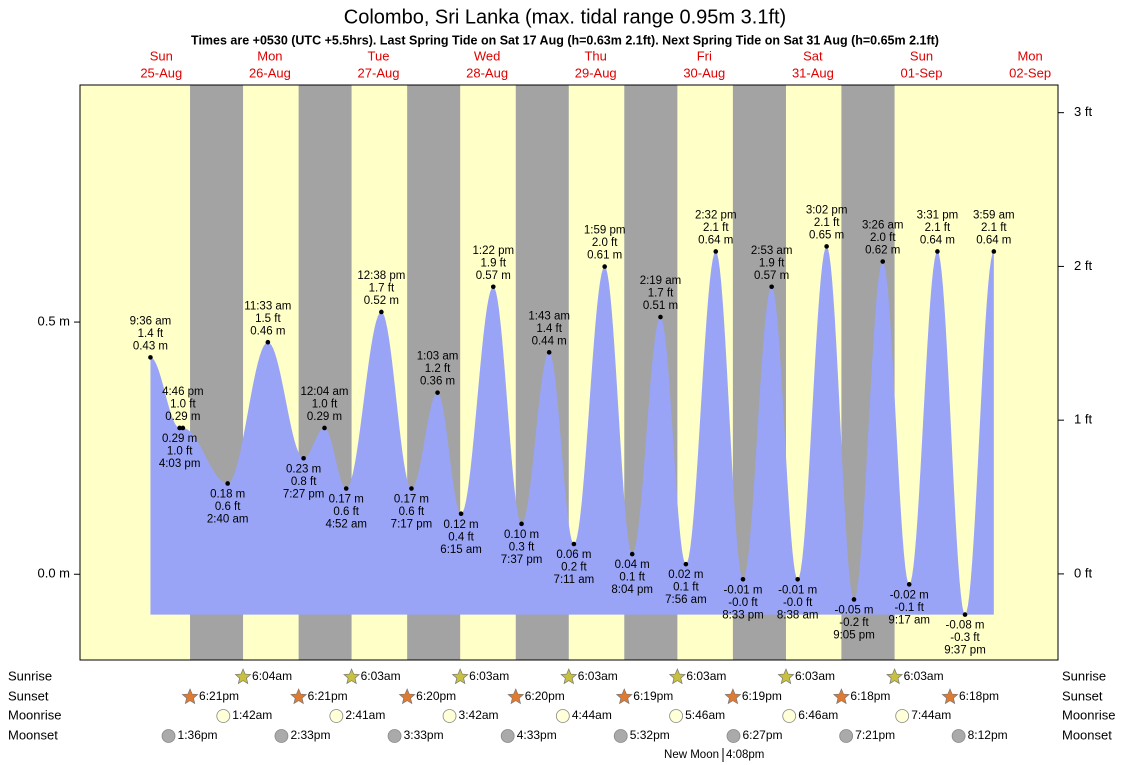  What do you see at coordinates (596, 72) in the screenshot?
I see `day-date: 29-Aug` at bounding box center [596, 72].